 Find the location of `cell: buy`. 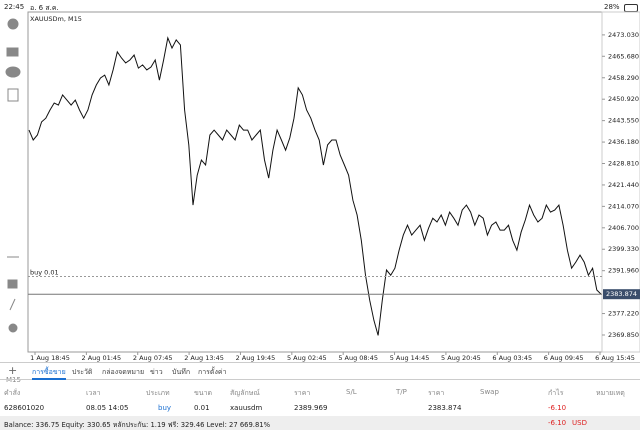

cell: buy is located at coordinates (165, 408).